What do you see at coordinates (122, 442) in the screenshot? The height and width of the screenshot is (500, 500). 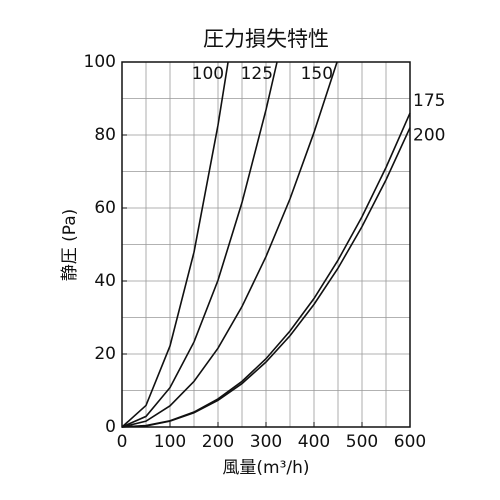 I see `x-tick-label: 0` at bounding box center [122, 442].